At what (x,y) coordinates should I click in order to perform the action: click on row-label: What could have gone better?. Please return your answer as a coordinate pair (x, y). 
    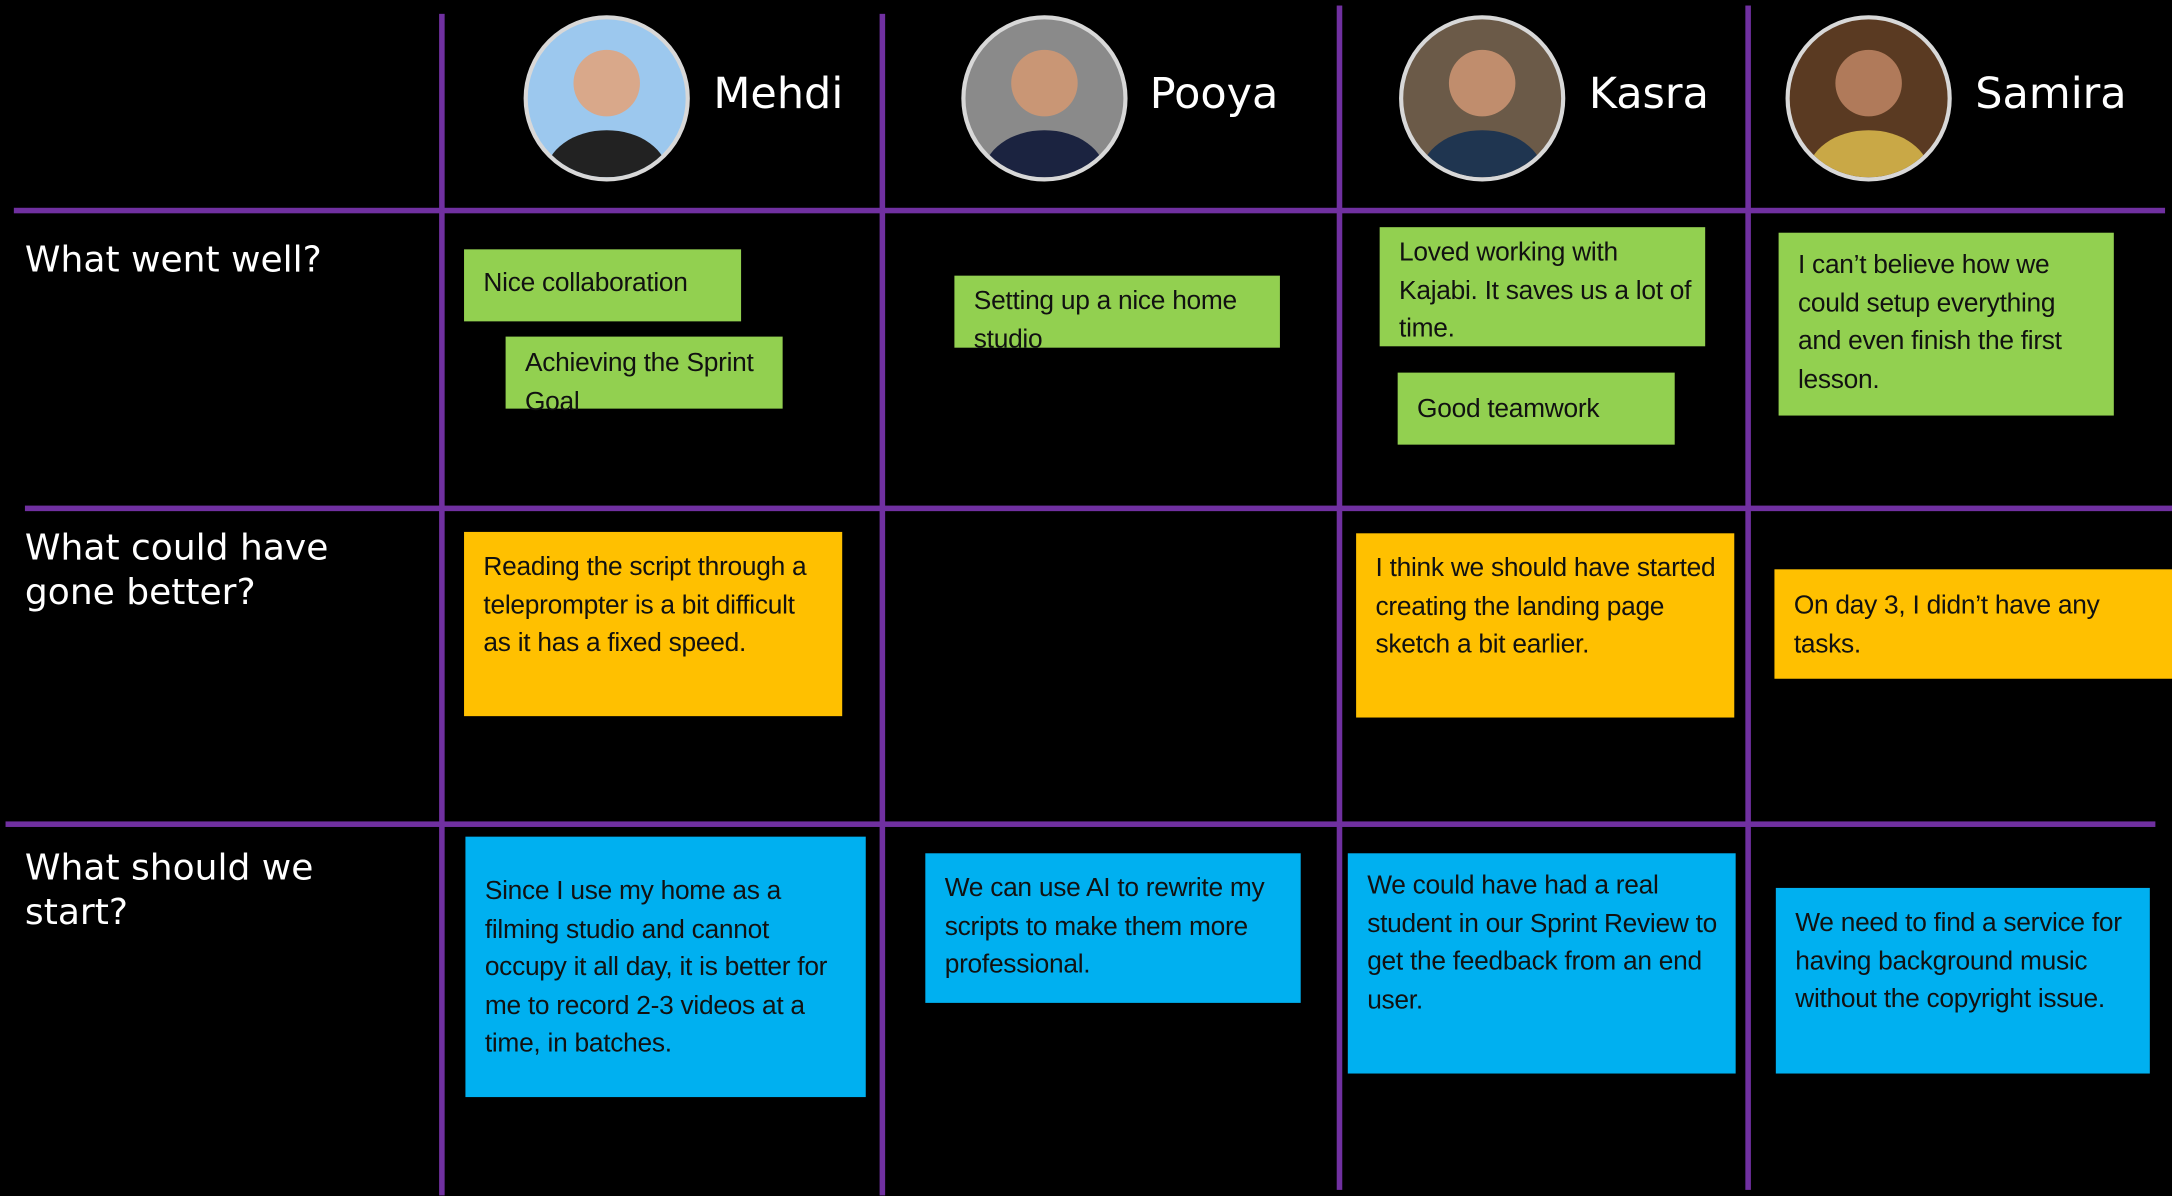
    Looking at the image, I should click on (176, 570).